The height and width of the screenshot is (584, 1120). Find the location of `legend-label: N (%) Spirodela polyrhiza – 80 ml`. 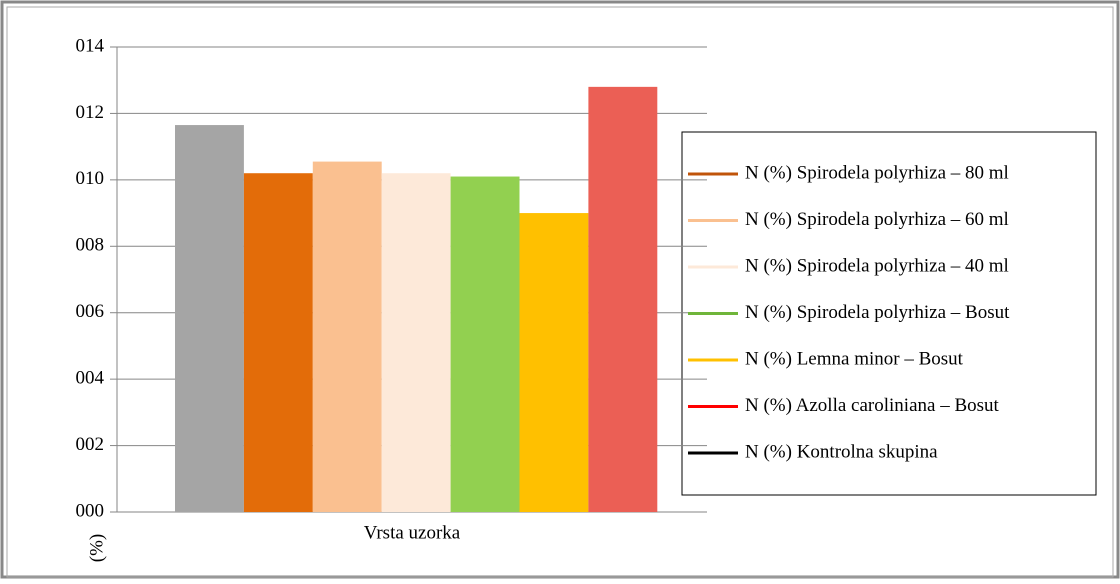

legend-label: N (%) Spirodela polyrhiza – 80 ml is located at coordinates (877, 172).